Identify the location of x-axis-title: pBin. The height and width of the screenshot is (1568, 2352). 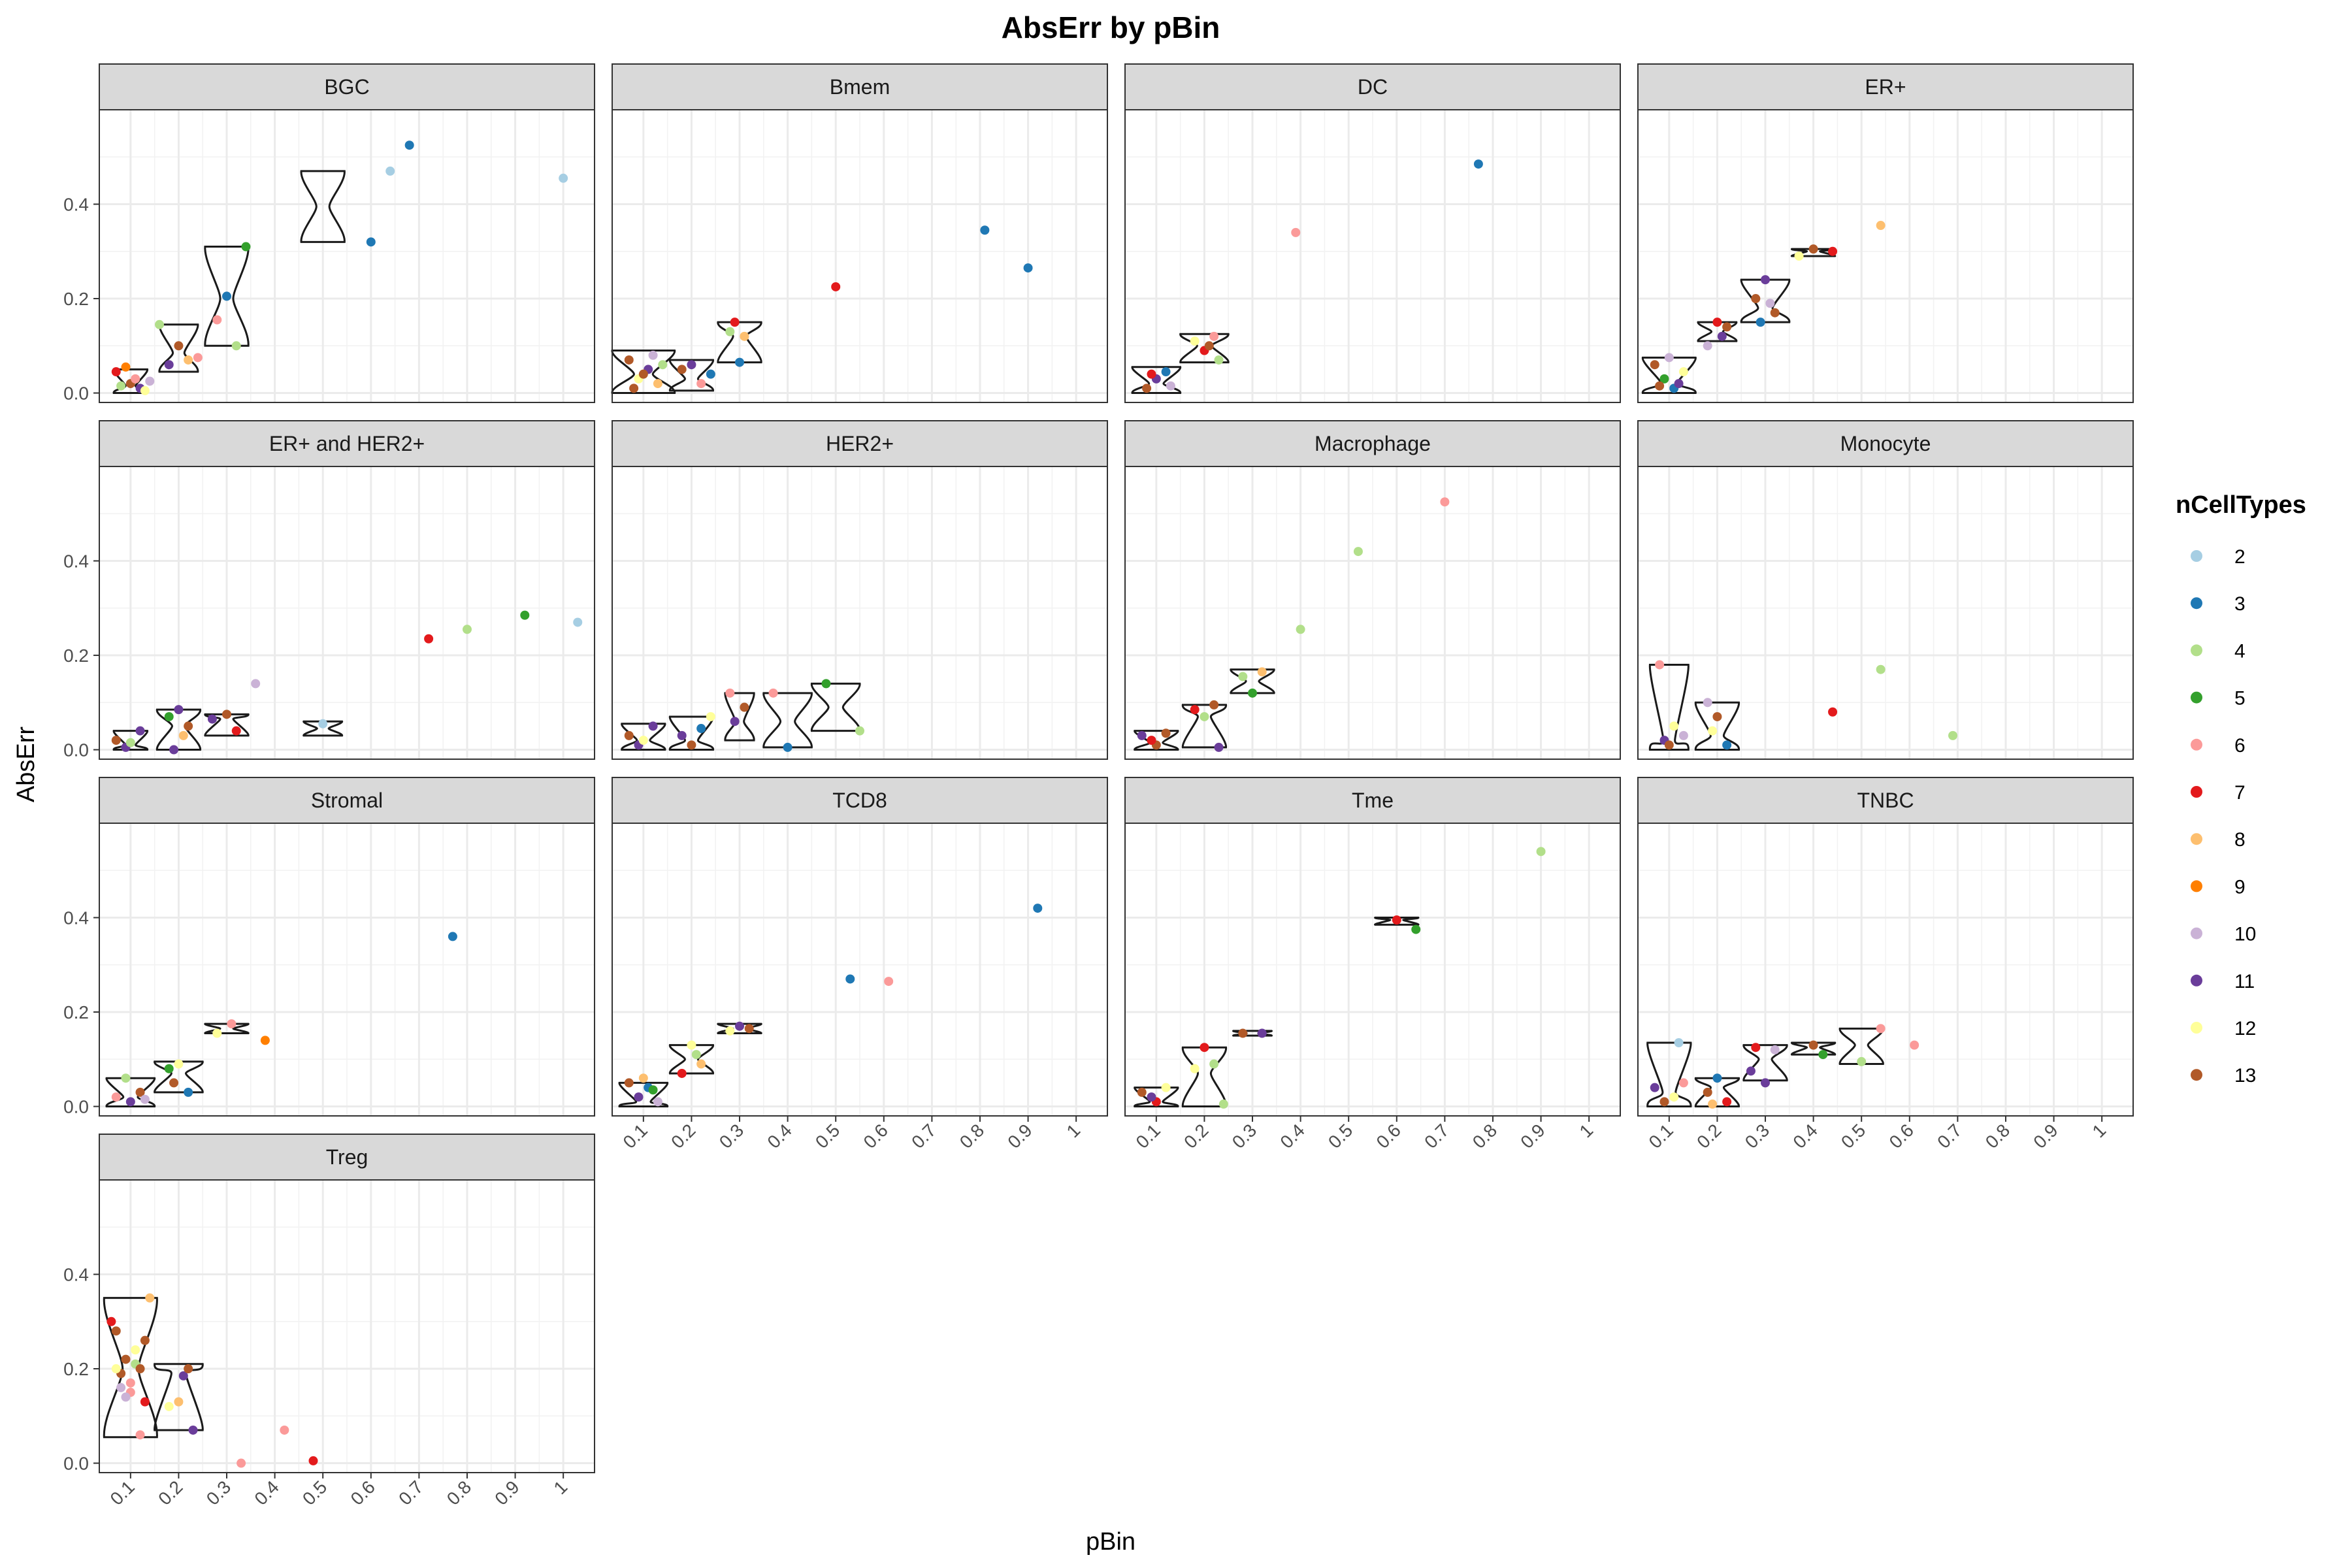
(1110, 1542).